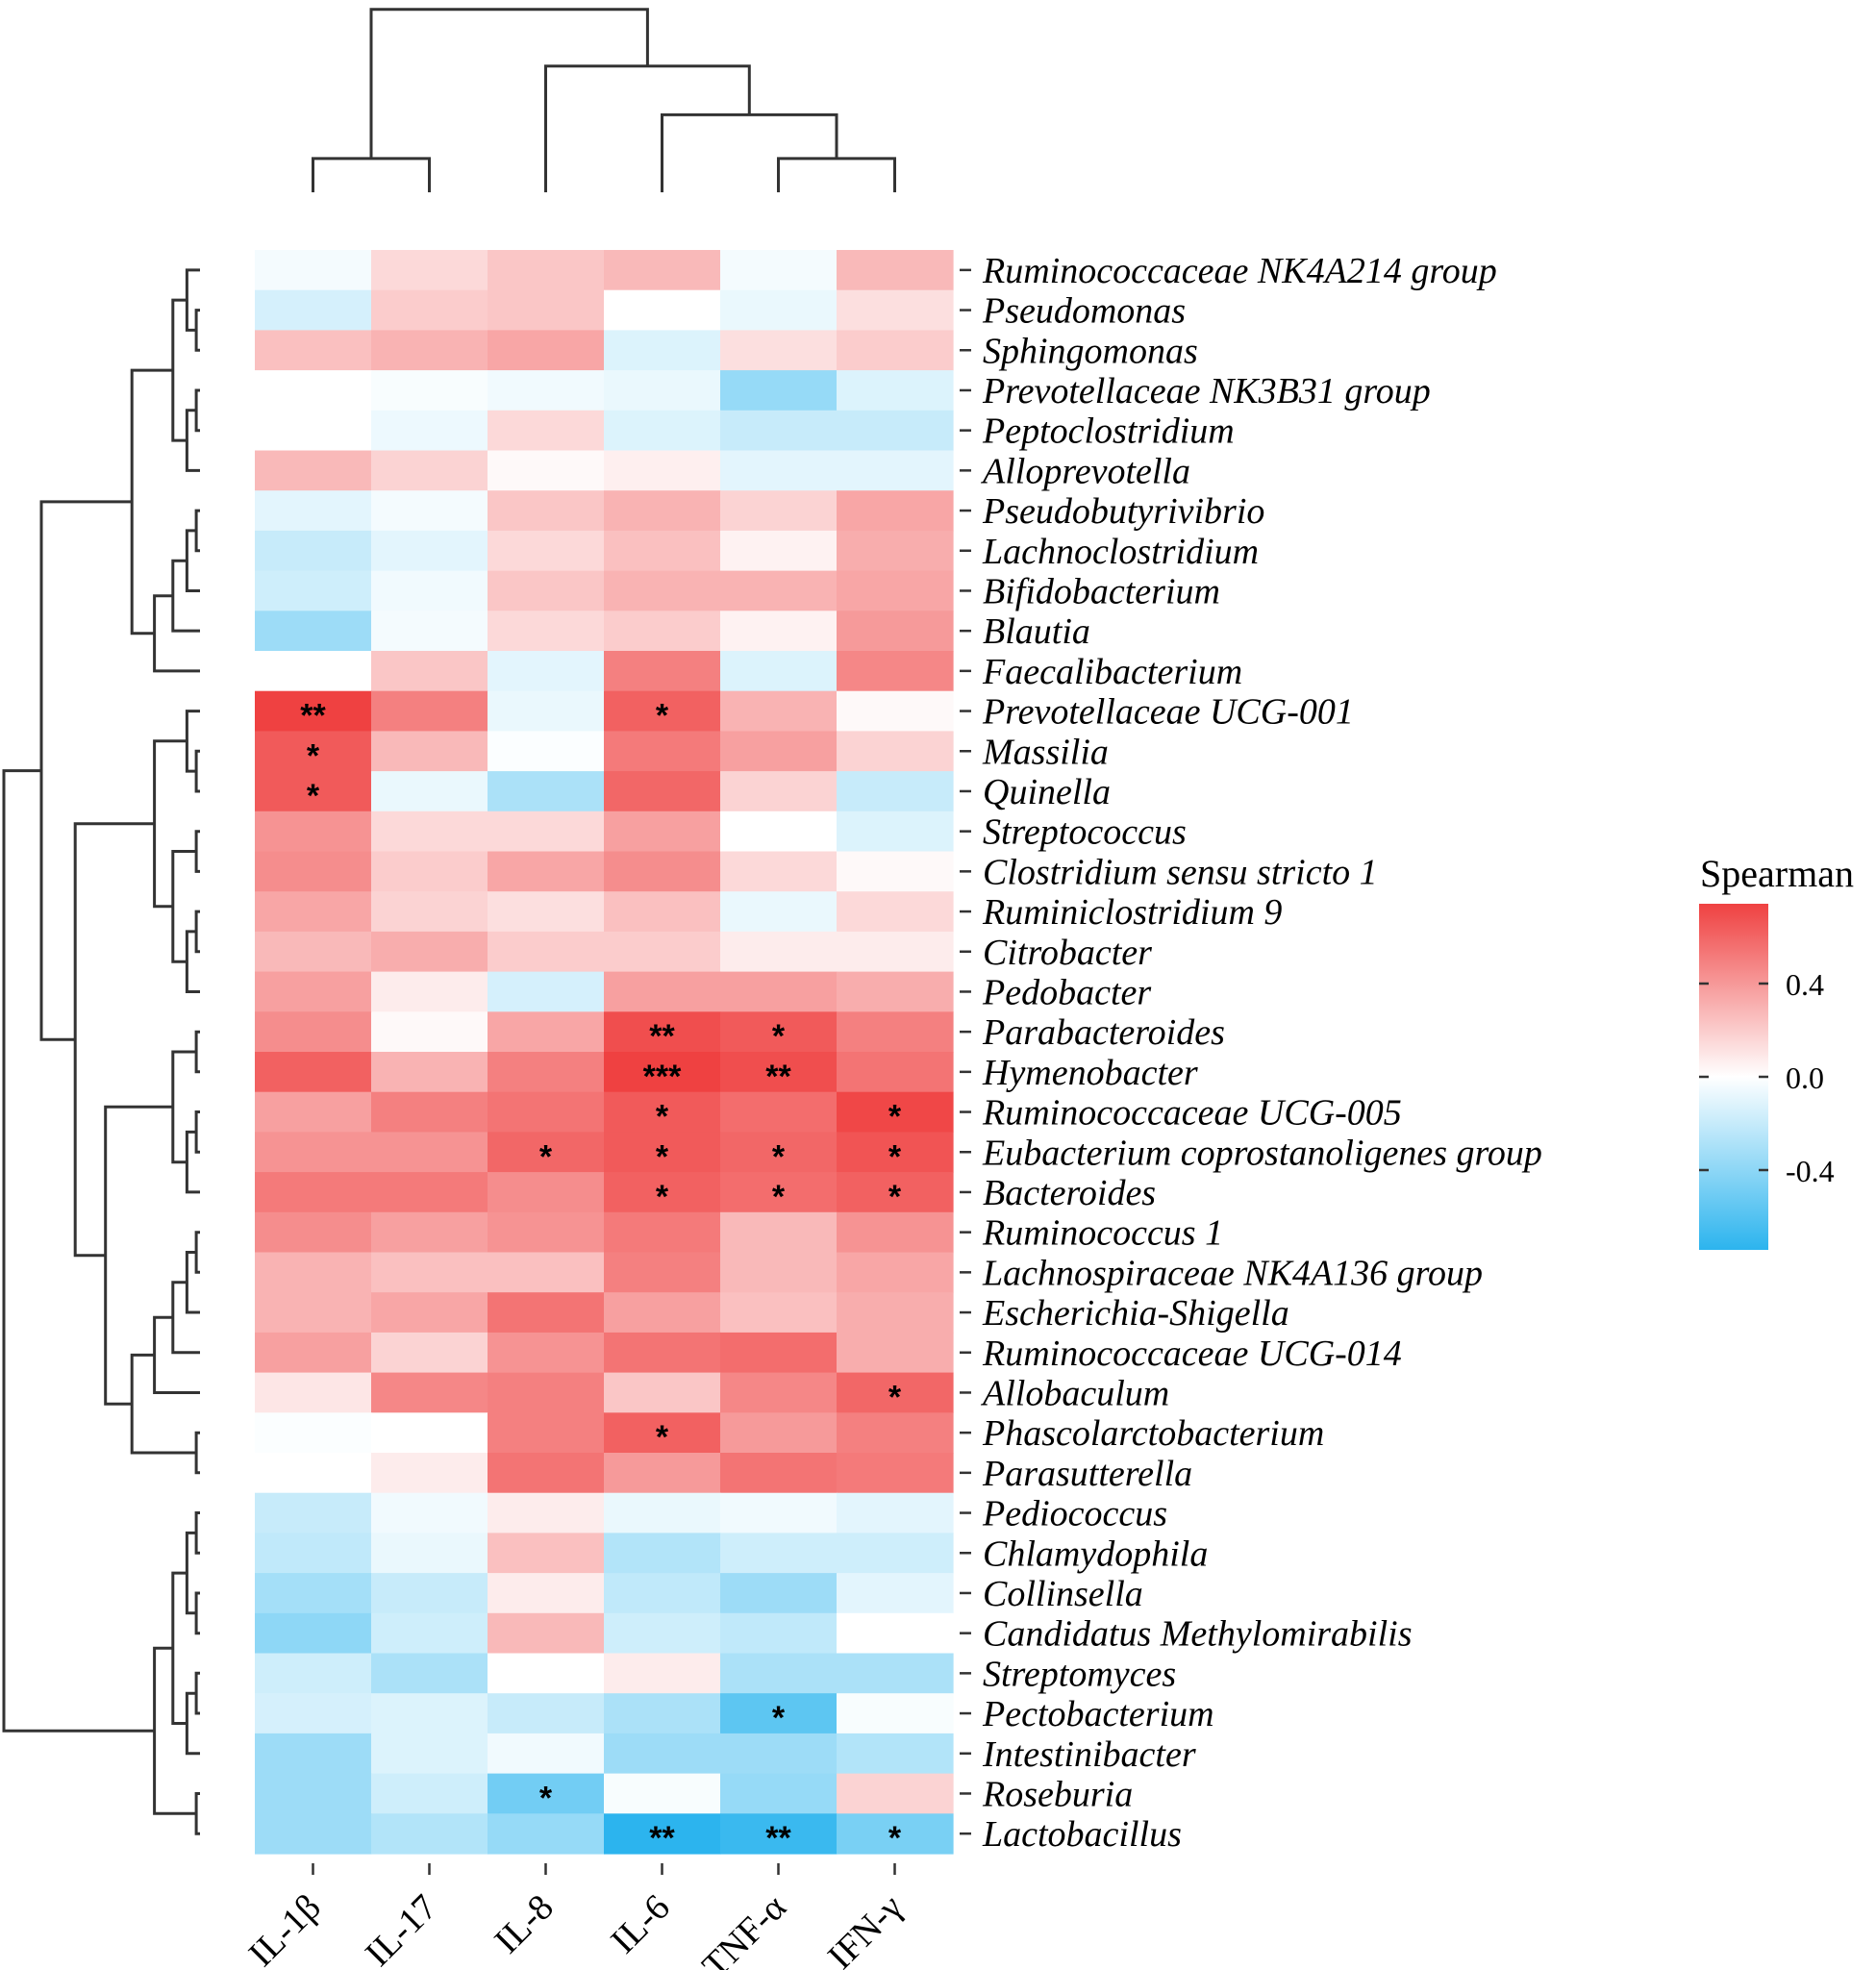 This screenshot has height=1970, width=1876. Describe the element at coordinates (744, 1928) in the screenshot. I see `column-label: TNF-α` at that location.